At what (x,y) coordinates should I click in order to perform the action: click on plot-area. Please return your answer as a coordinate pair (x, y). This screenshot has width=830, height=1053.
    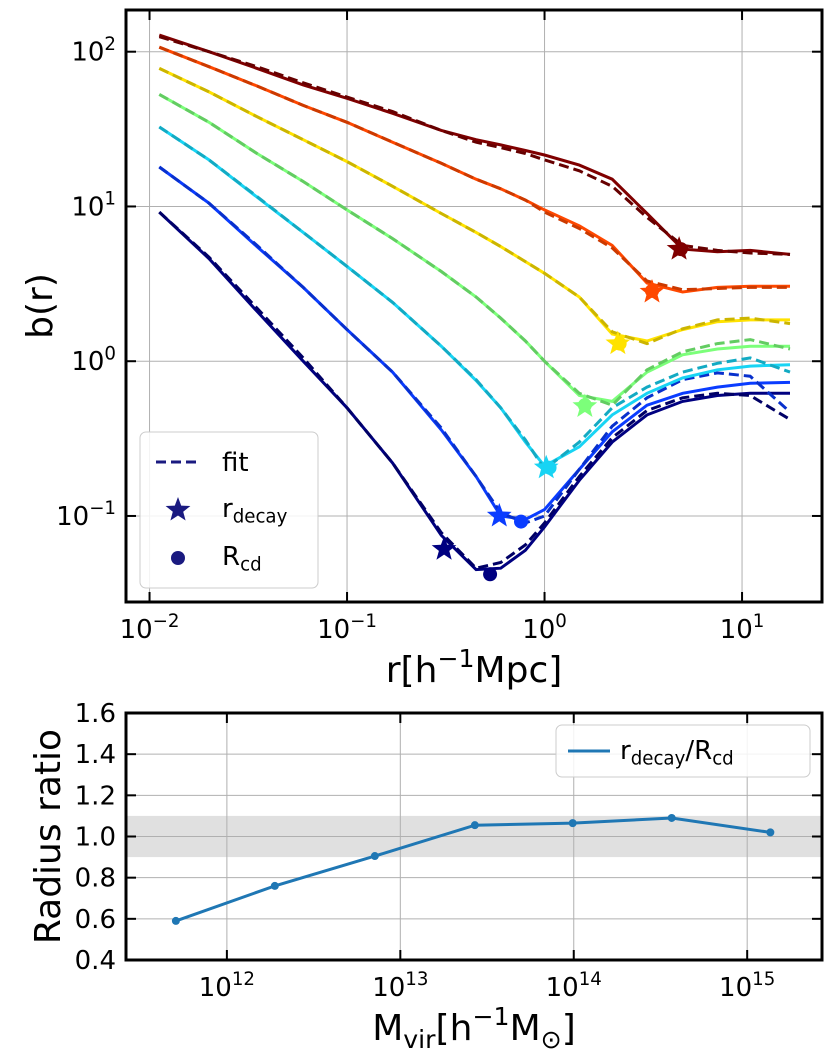
    Looking at the image, I should click on (473, 869).